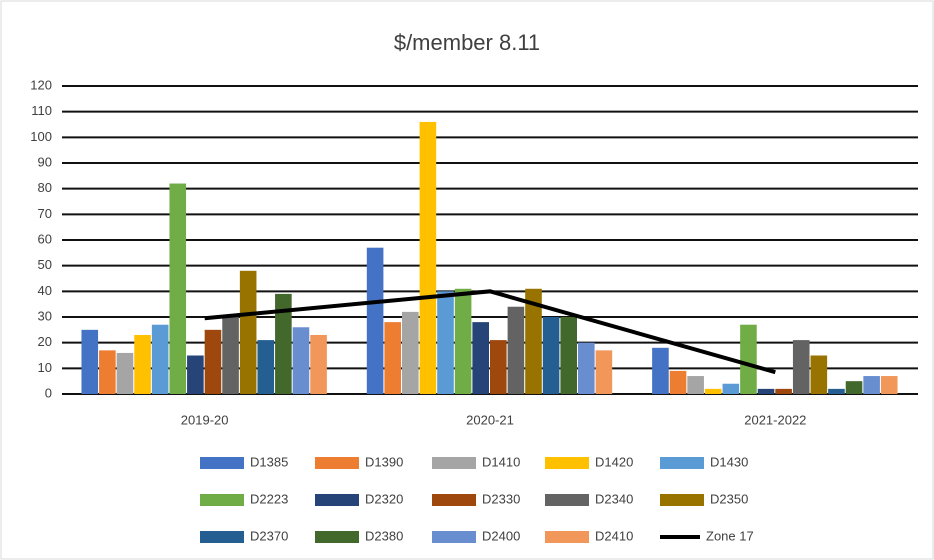  What do you see at coordinates (45, 315) in the screenshot?
I see `y-tick-label: 30` at bounding box center [45, 315].